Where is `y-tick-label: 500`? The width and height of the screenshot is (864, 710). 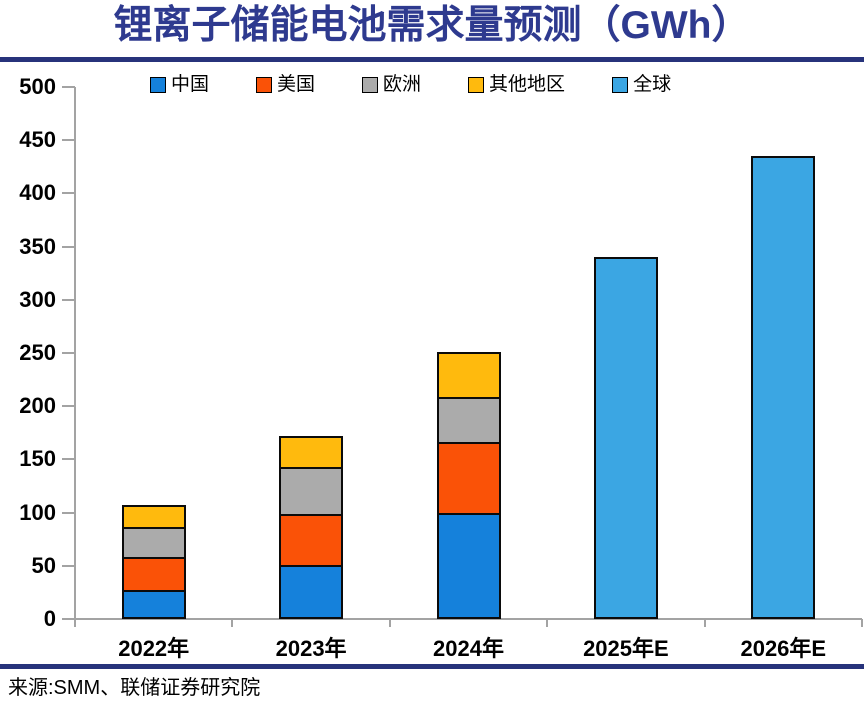 y-tick-label: 500 is located at coordinates (37, 86).